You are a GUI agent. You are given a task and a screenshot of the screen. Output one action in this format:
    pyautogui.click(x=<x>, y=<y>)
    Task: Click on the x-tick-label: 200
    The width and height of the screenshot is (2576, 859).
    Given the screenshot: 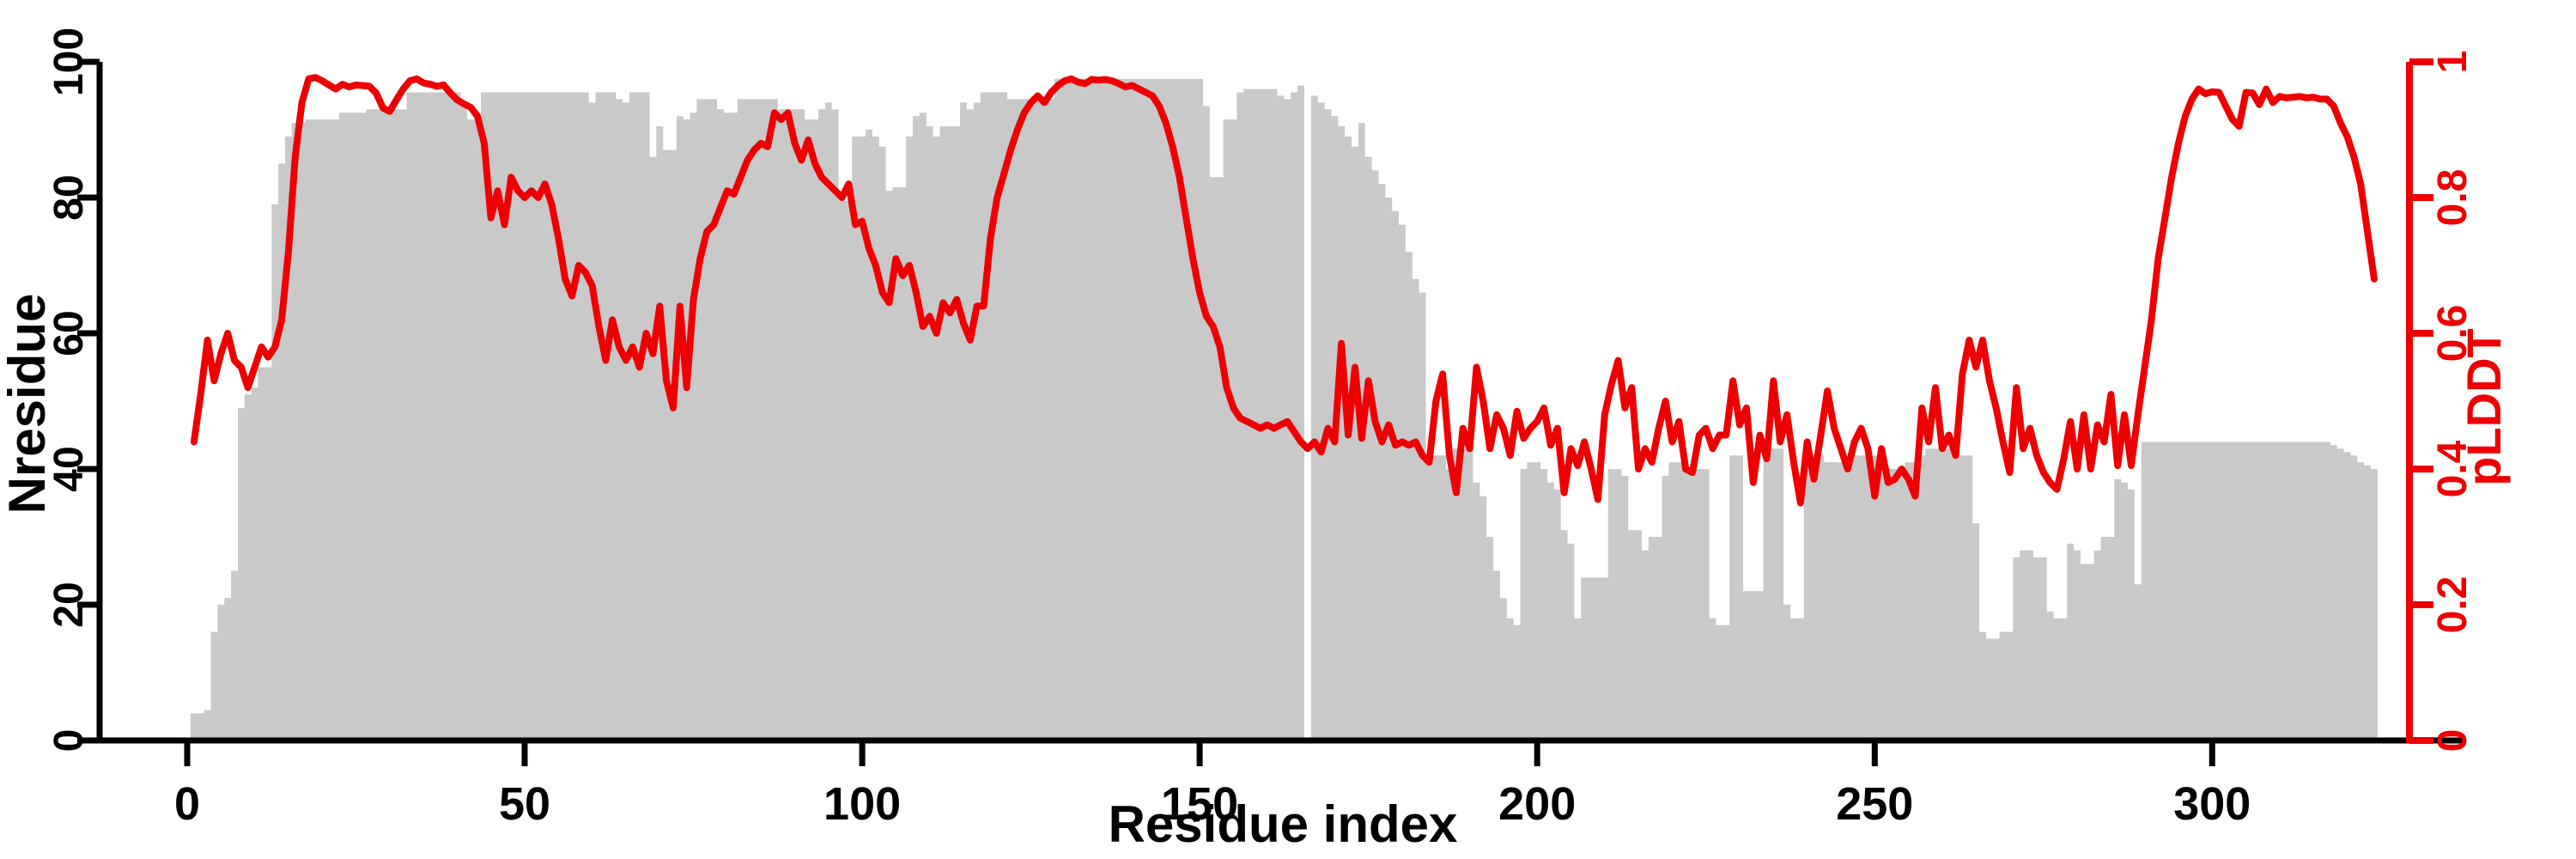 What is the action you would take?
    pyautogui.click(x=1537, y=804)
    